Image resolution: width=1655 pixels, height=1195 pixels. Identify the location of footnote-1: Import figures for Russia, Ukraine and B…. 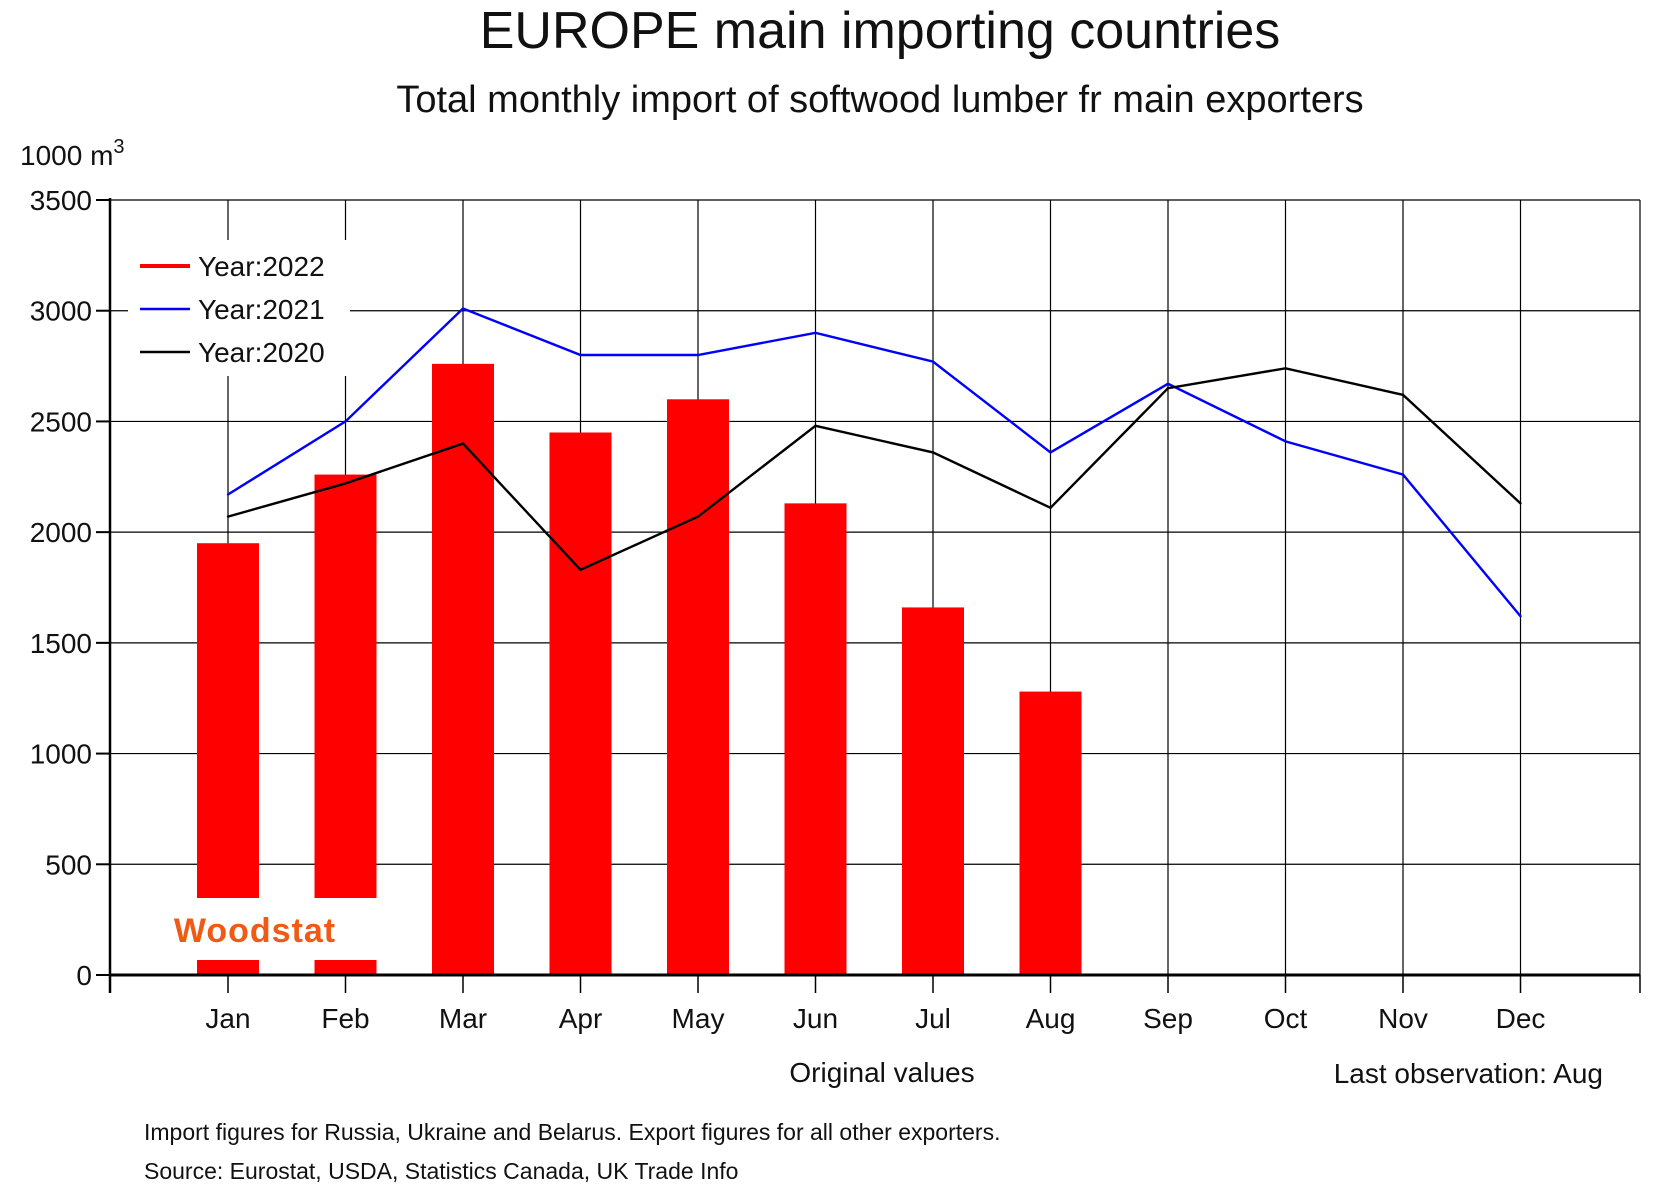
(572, 1132).